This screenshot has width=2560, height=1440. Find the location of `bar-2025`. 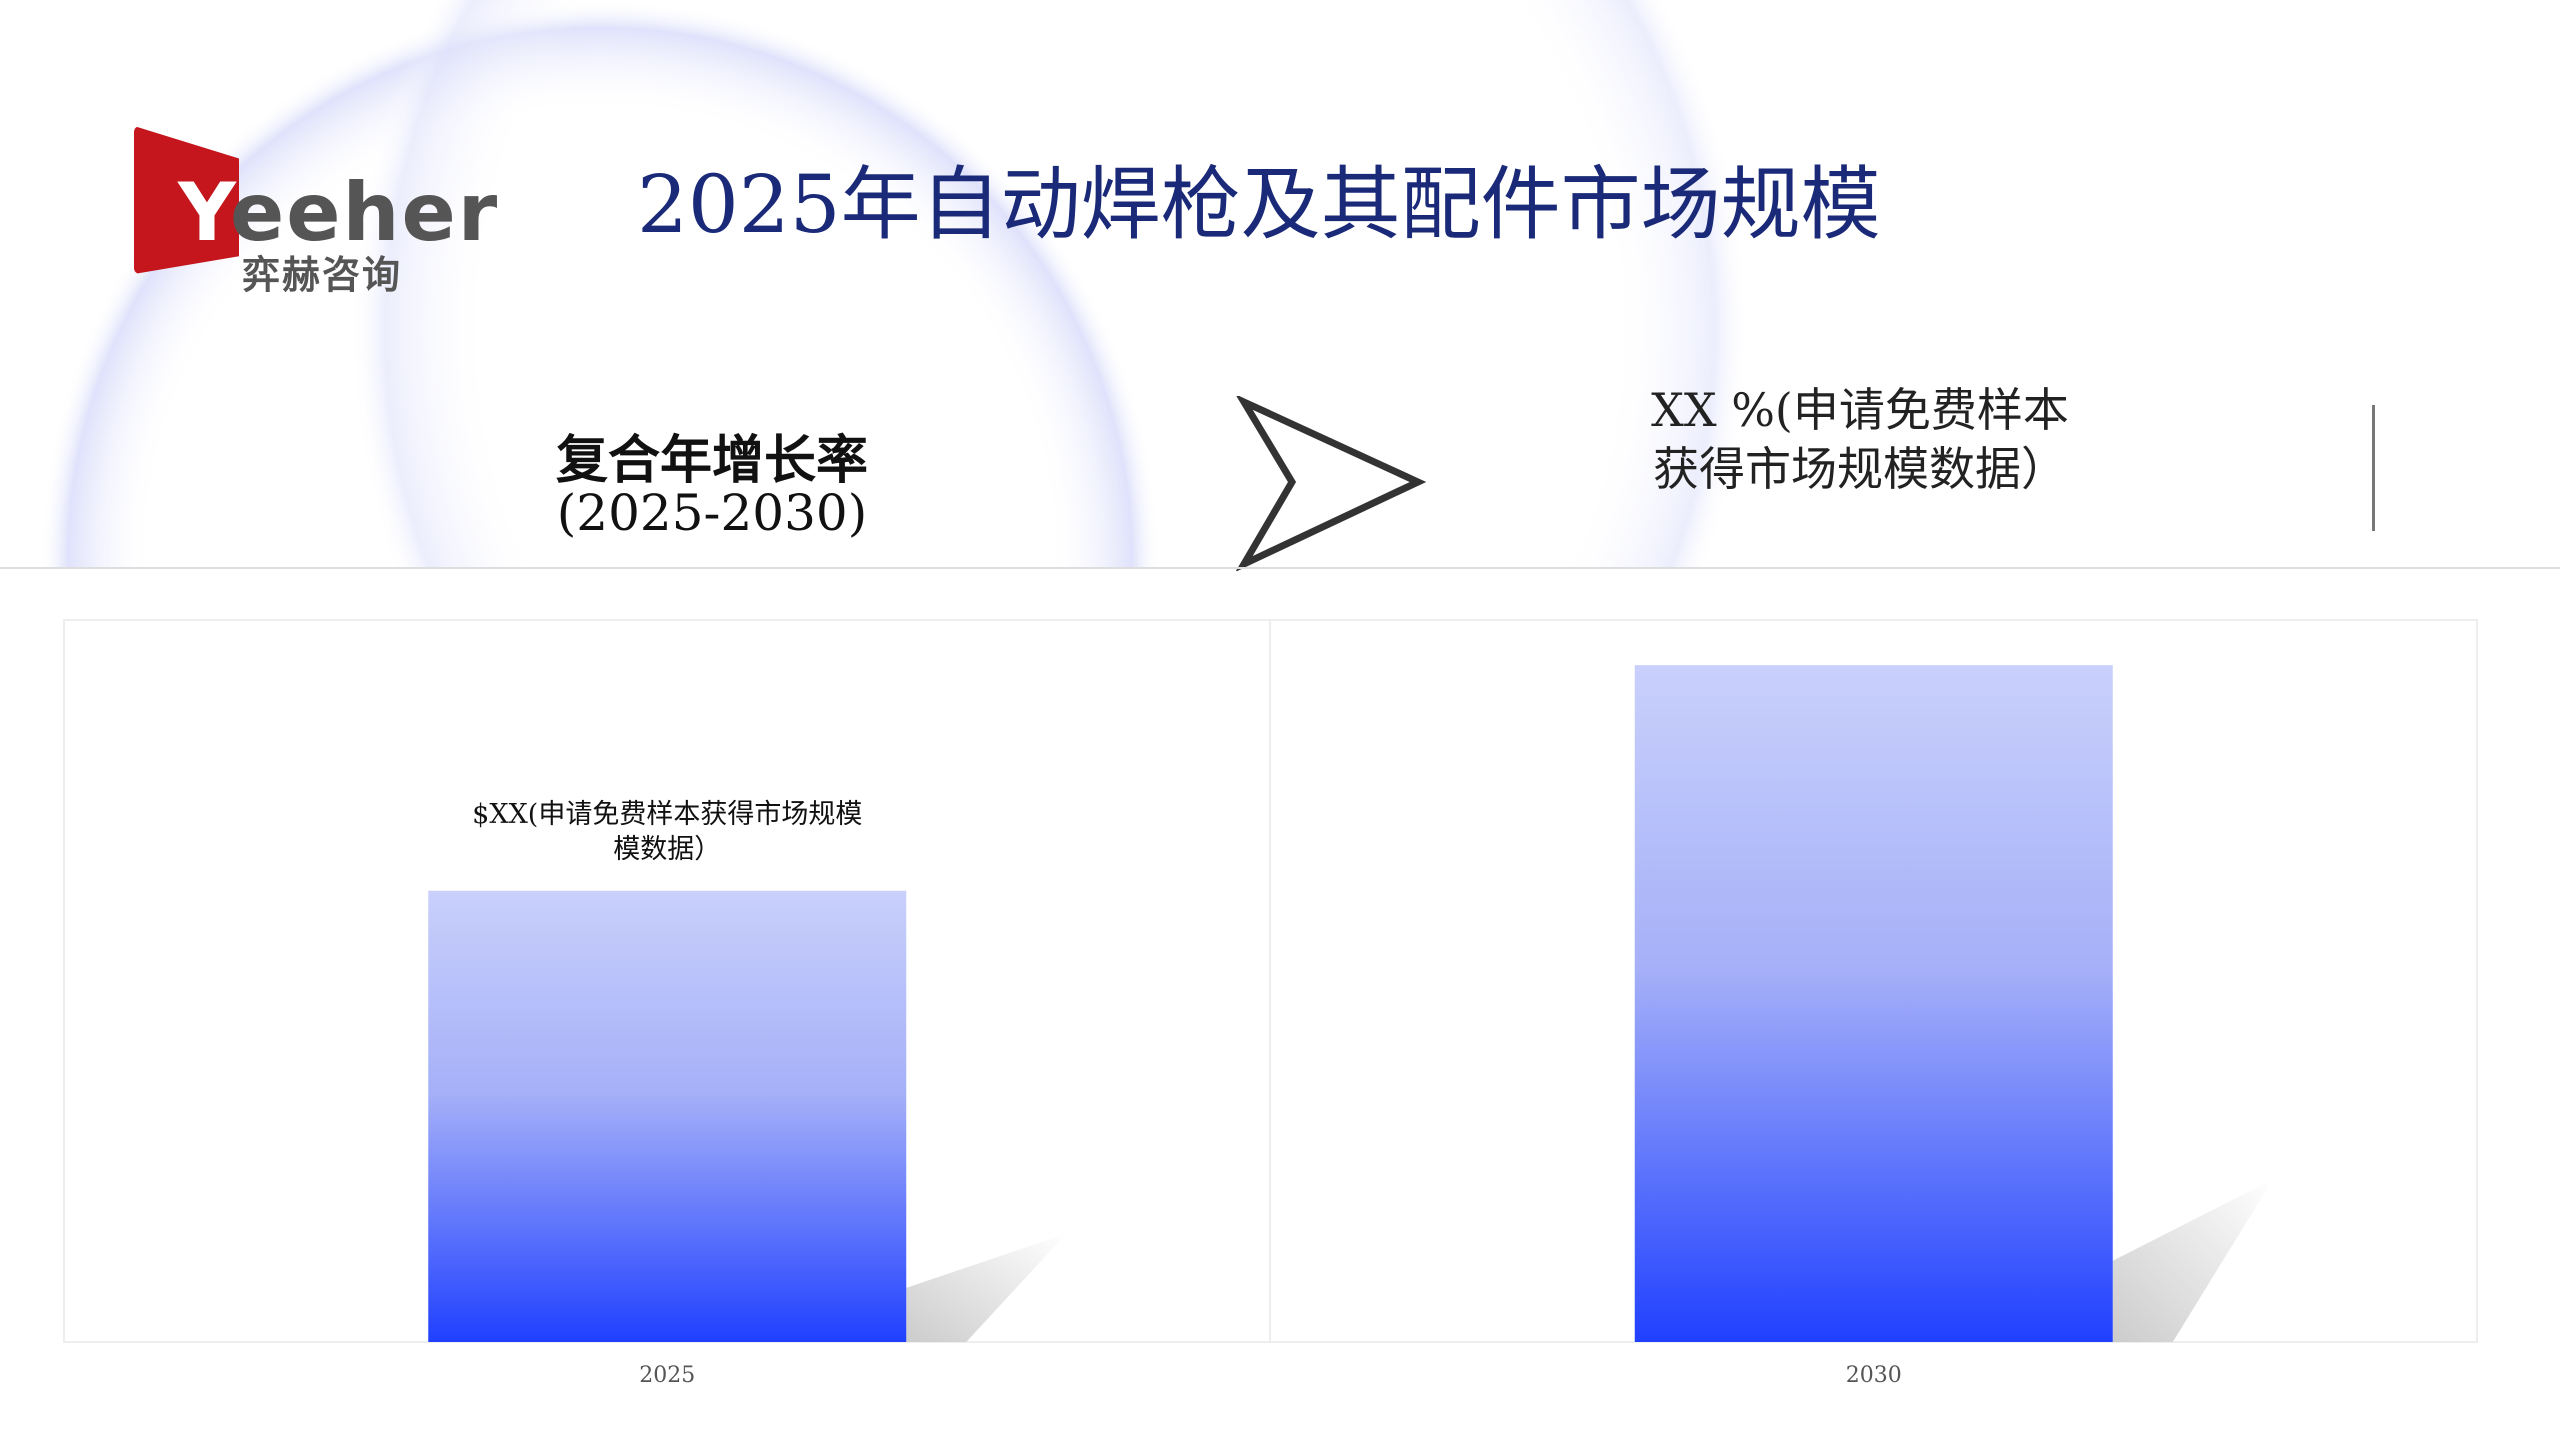

bar-2025 is located at coordinates (667, 1116).